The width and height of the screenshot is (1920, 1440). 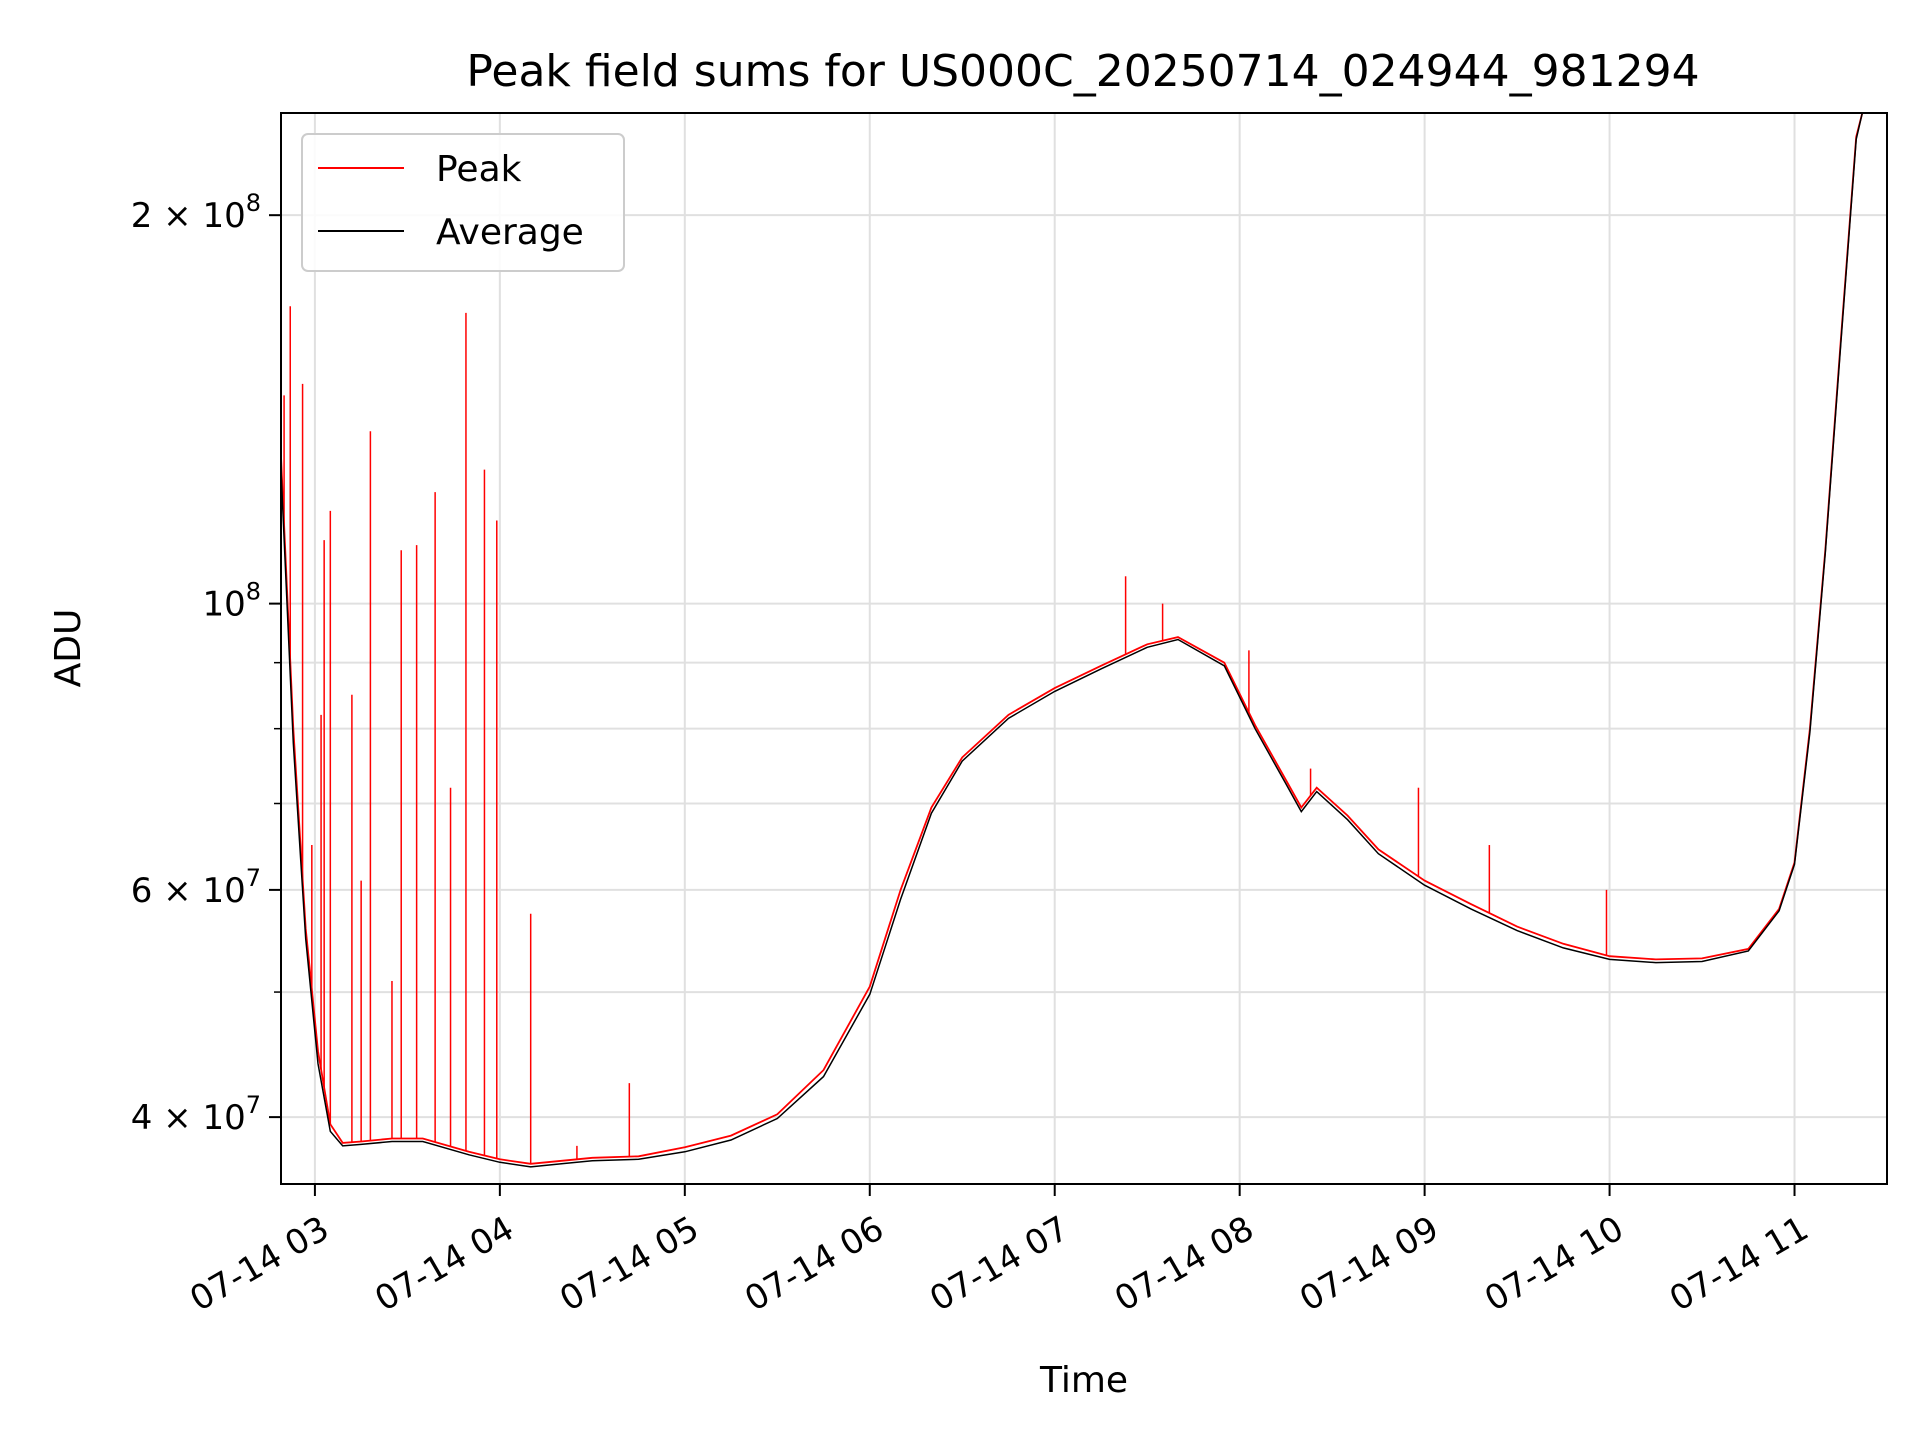 What do you see at coordinates (1554, 1264) in the screenshot?
I see `x-tick-label: 07-14 10` at bounding box center [1554, 1264].